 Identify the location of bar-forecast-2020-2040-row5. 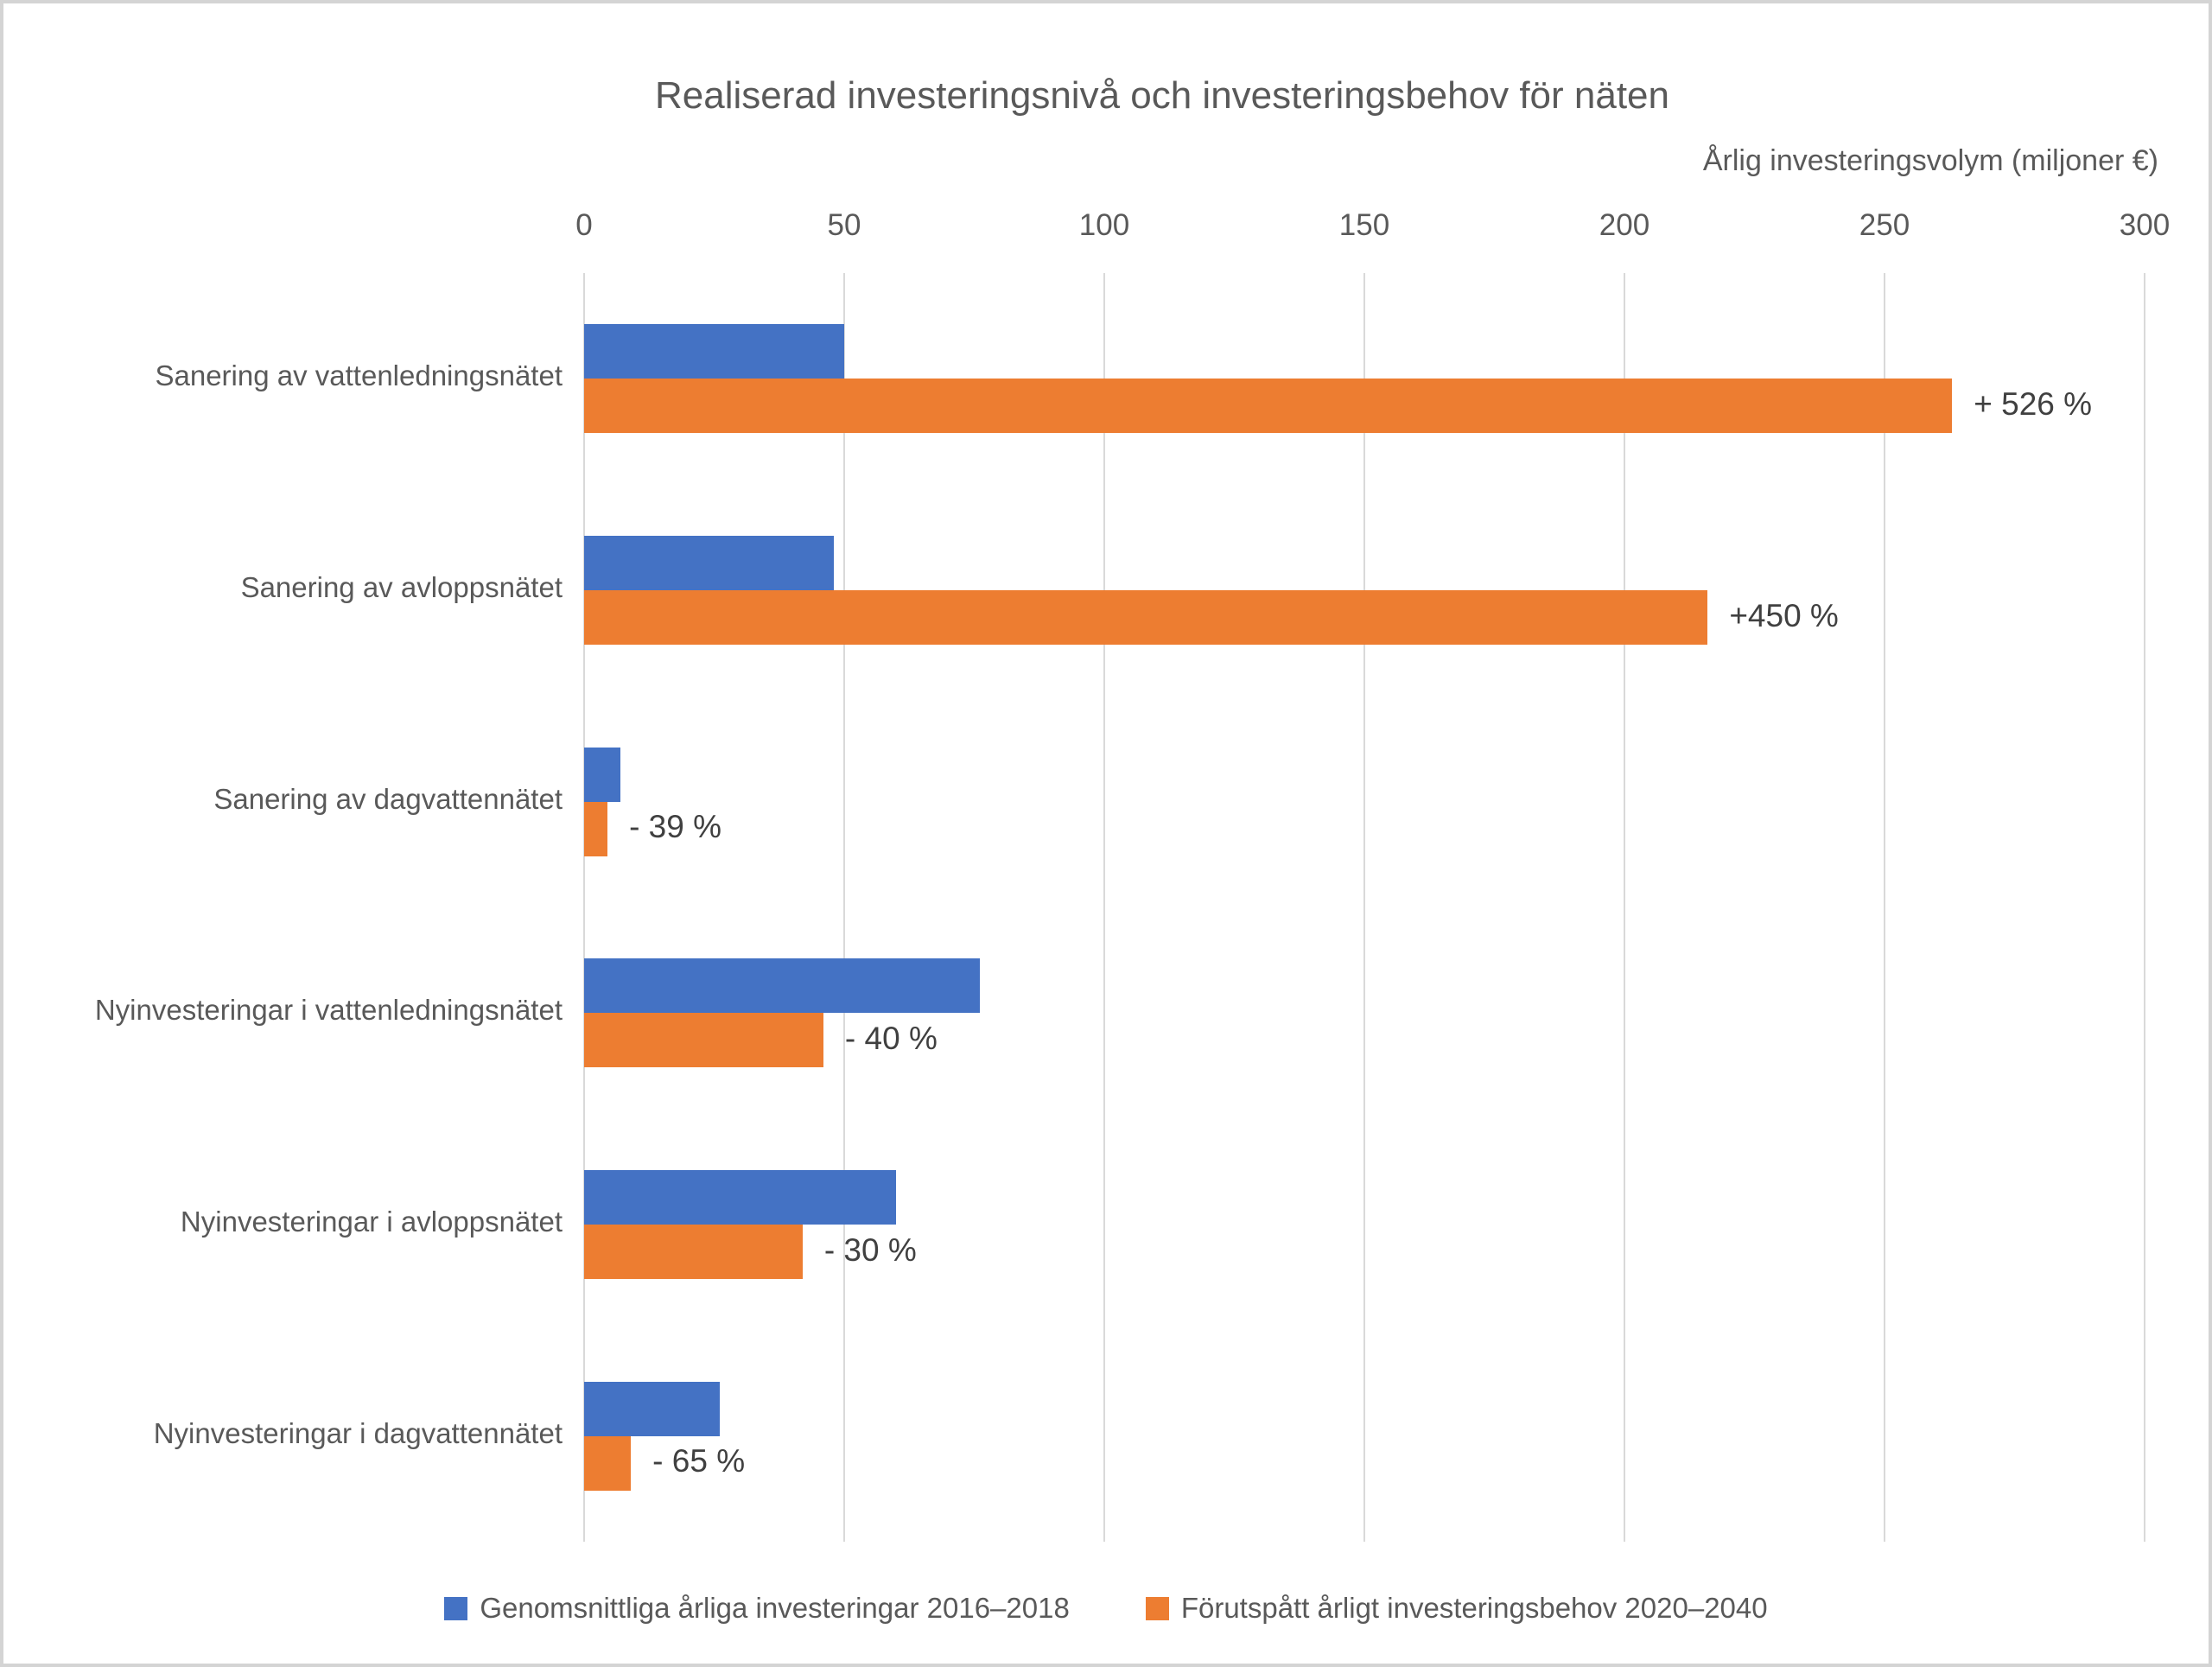
(693, 1252).